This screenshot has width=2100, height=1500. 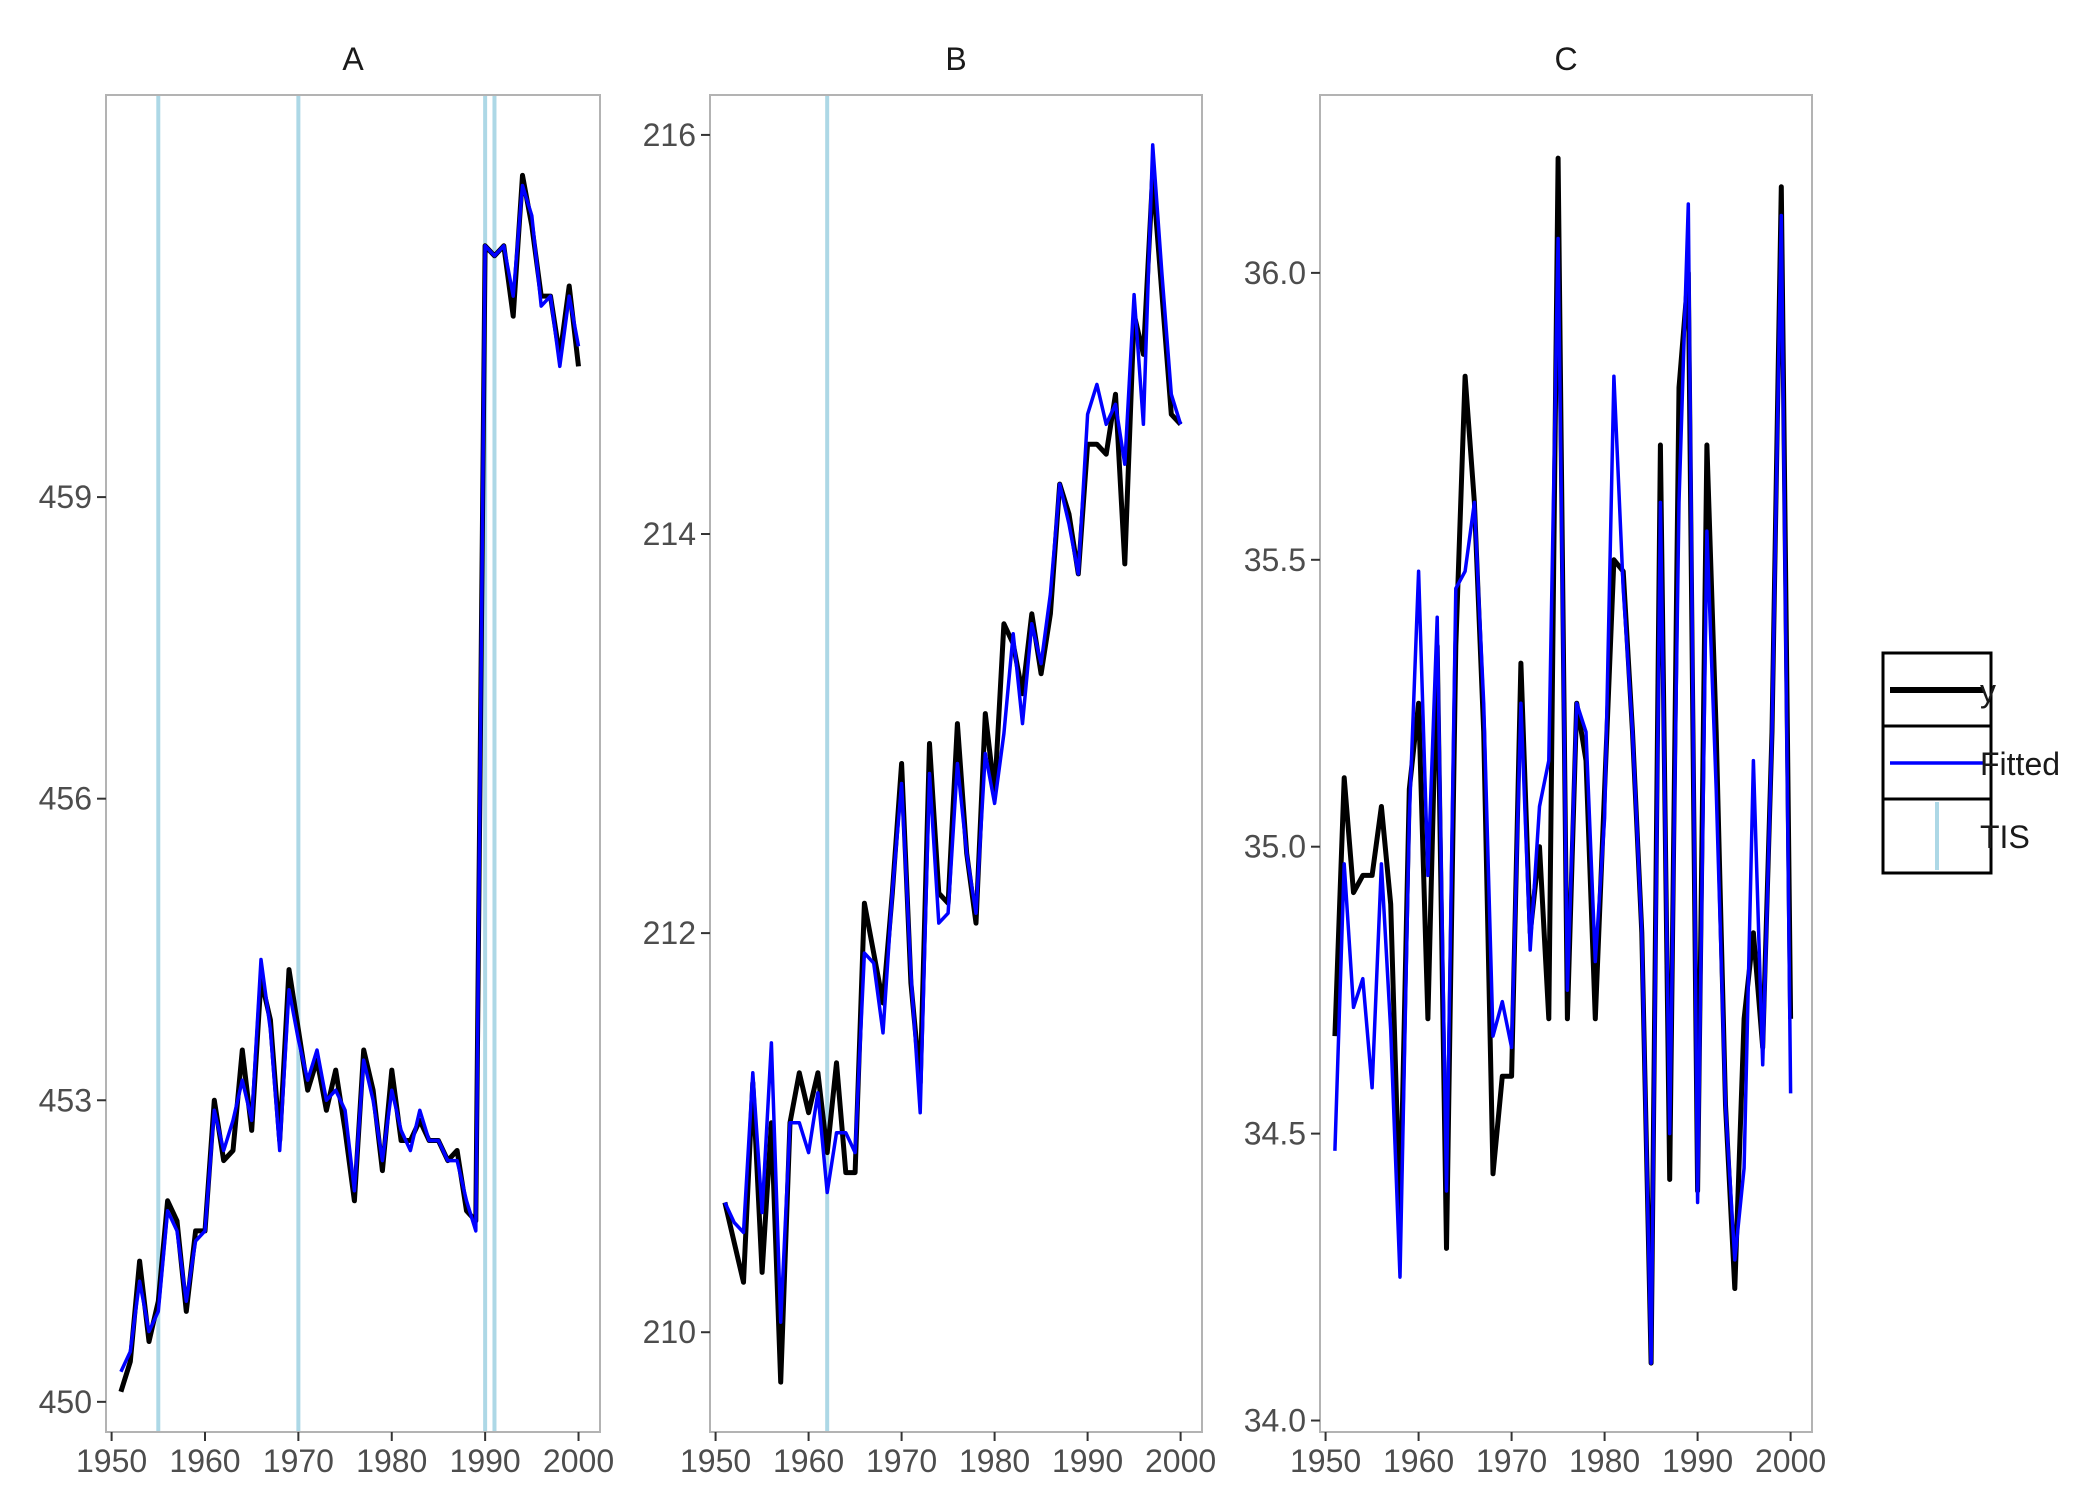 What do you see at coordinates (65, 799) in the screenshot?
I see `y-tick-label: 456` at bounding box center [65, 799].